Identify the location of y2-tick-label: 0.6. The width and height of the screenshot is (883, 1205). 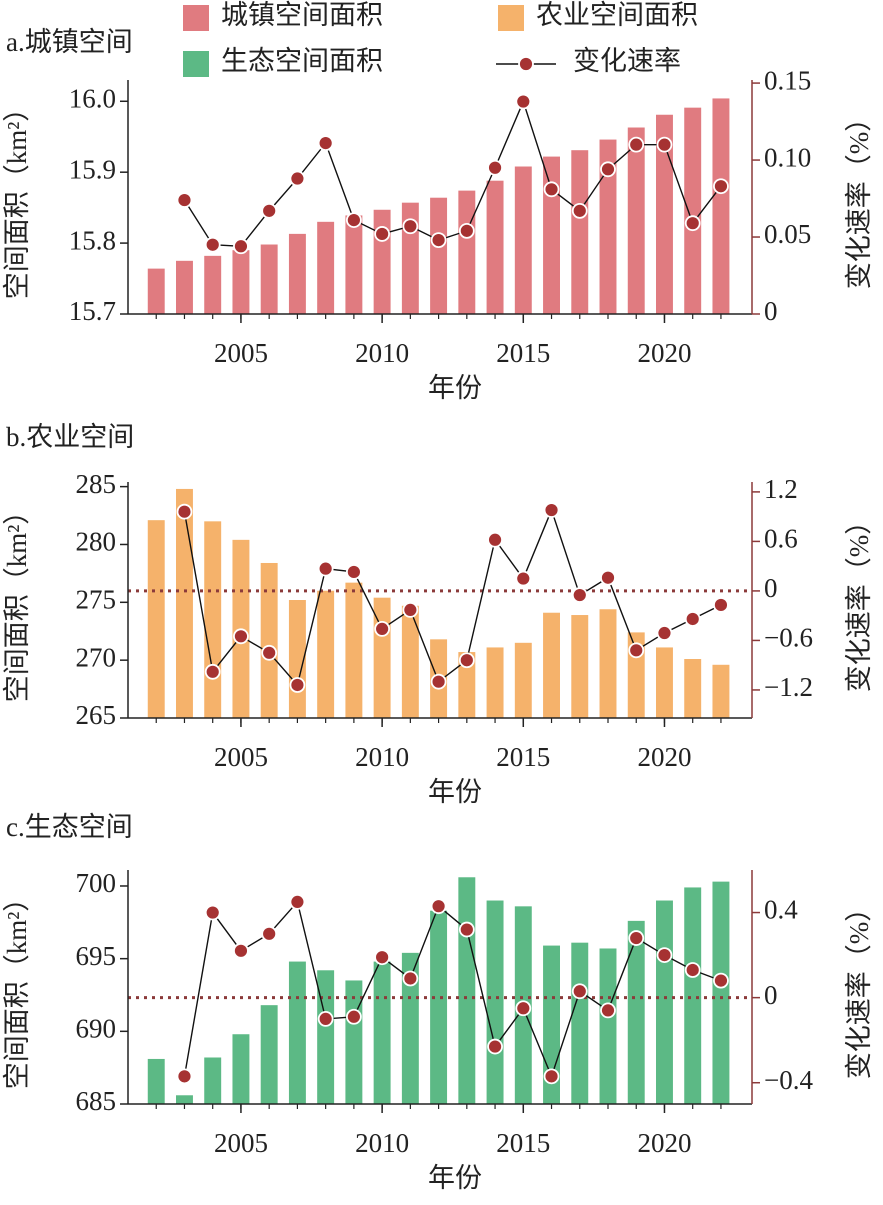
(781, 539).